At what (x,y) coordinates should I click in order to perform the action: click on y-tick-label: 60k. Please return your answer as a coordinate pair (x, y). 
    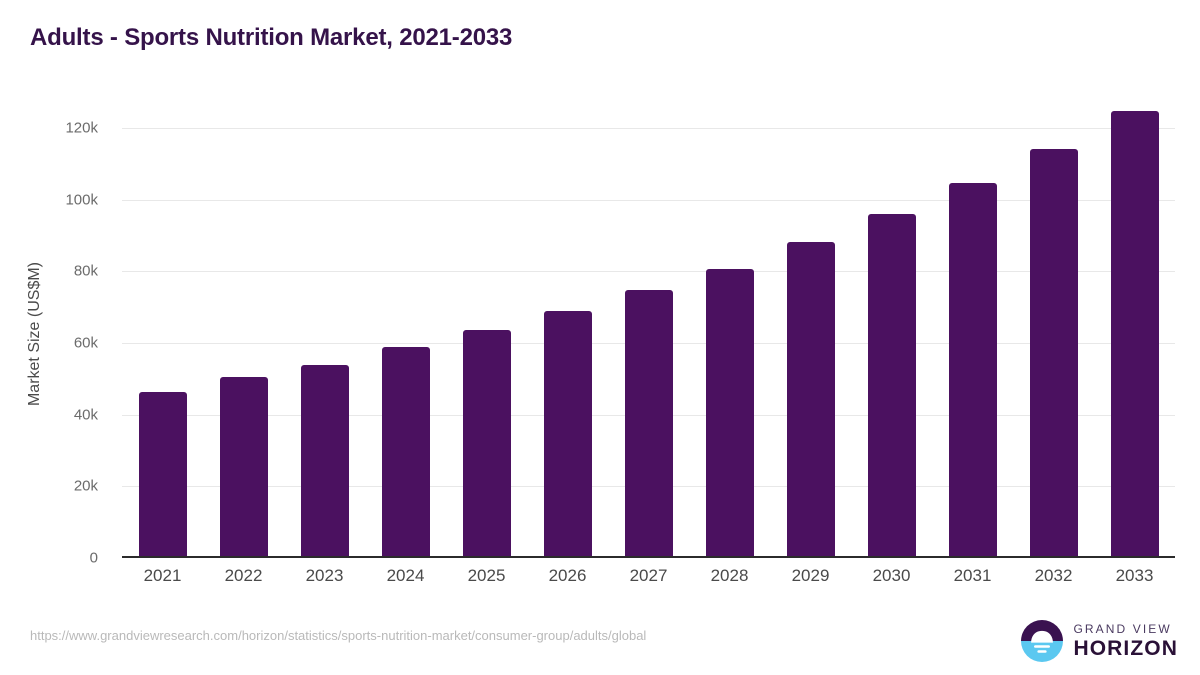
    Looking at the image, I should click on (85, 343).